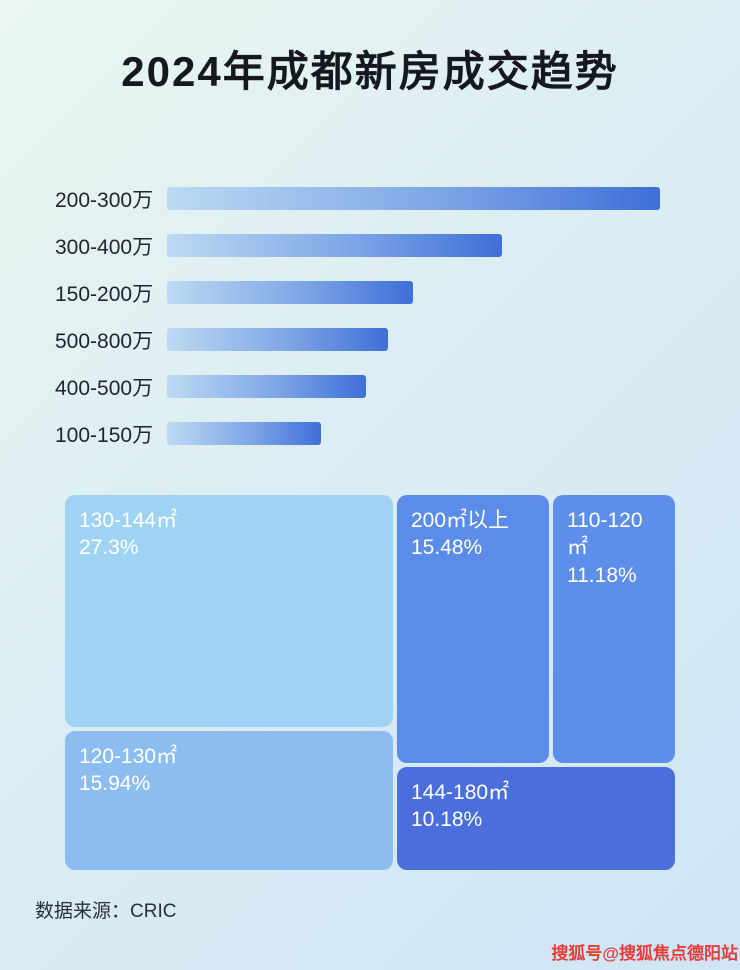  I want to click on bar-row: 300-400万, so click(365, 246).